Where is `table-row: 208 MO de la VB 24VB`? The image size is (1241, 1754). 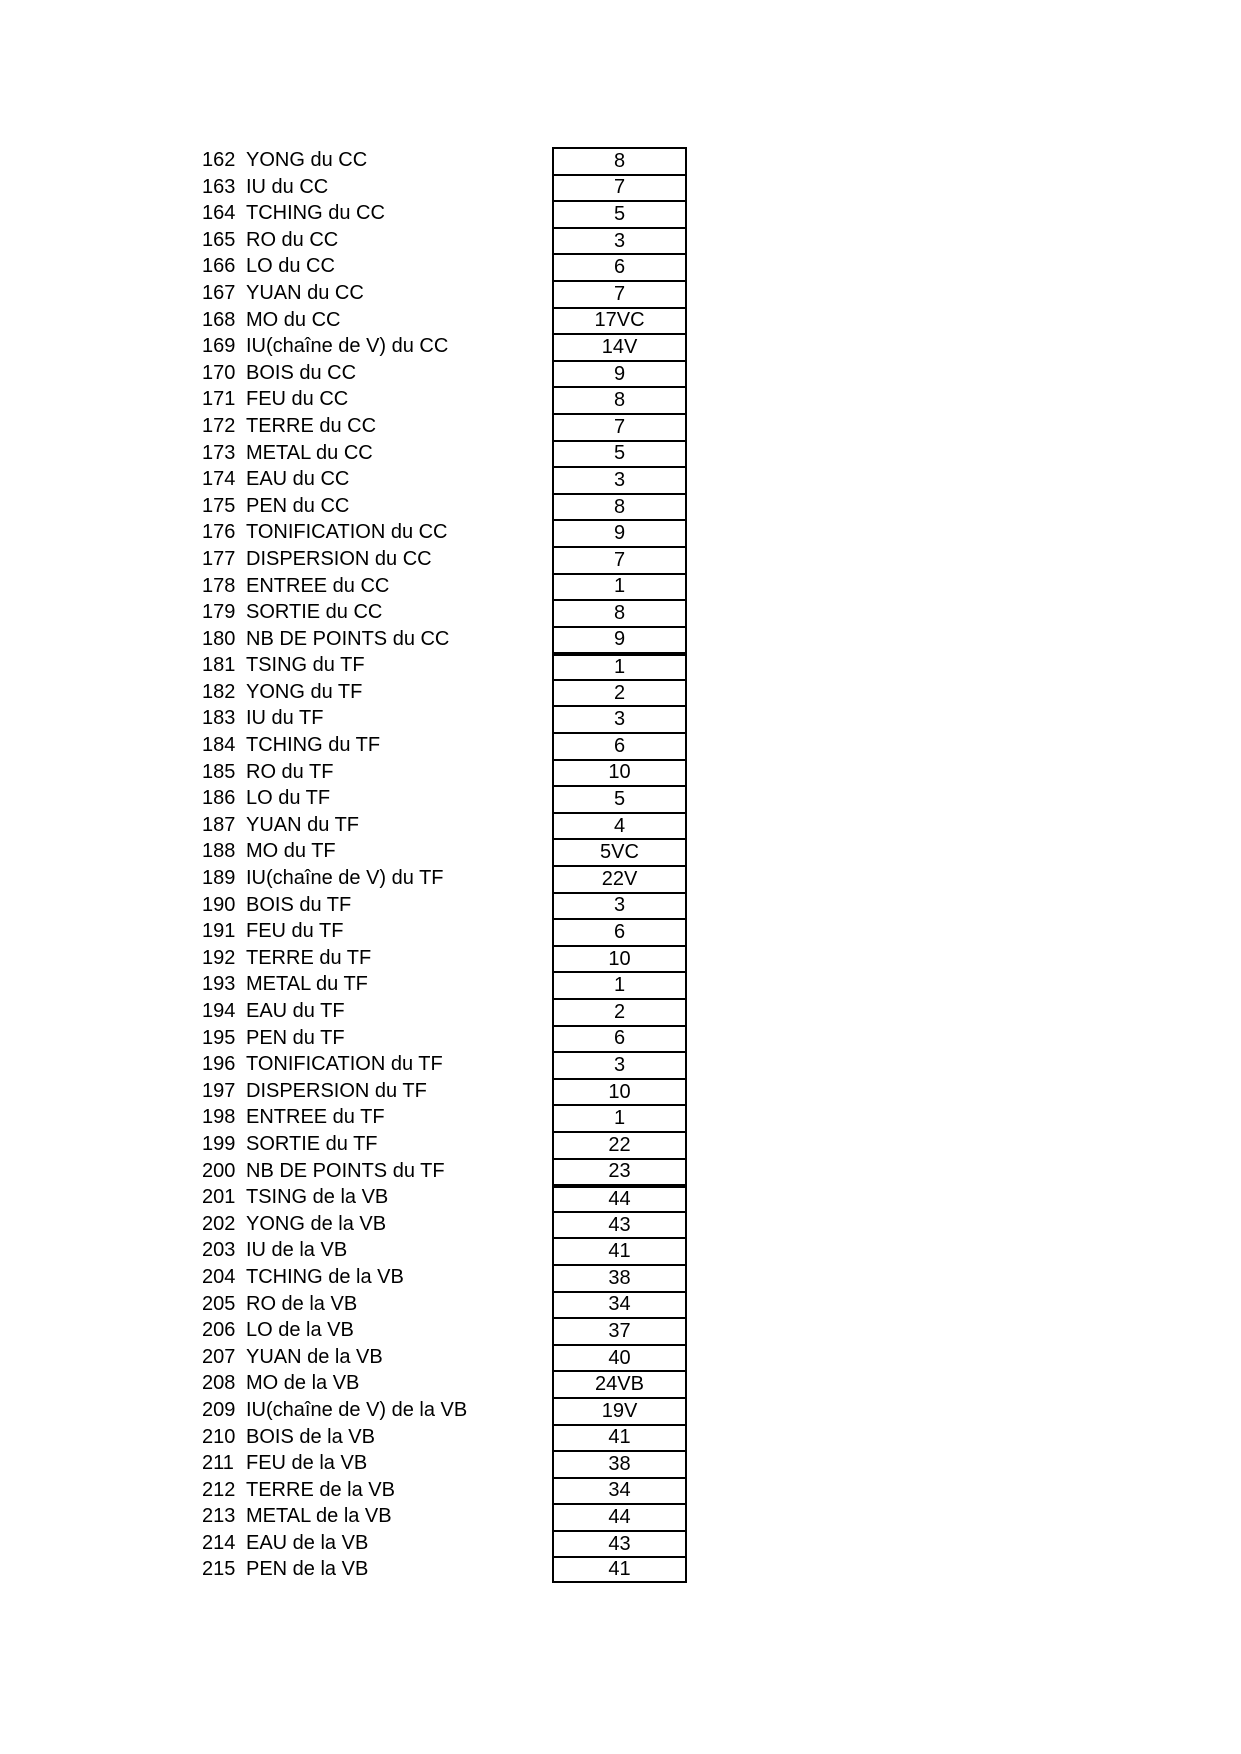 table-row: 208 MO de la VB 24VB is located at coordinates (620, 1383).